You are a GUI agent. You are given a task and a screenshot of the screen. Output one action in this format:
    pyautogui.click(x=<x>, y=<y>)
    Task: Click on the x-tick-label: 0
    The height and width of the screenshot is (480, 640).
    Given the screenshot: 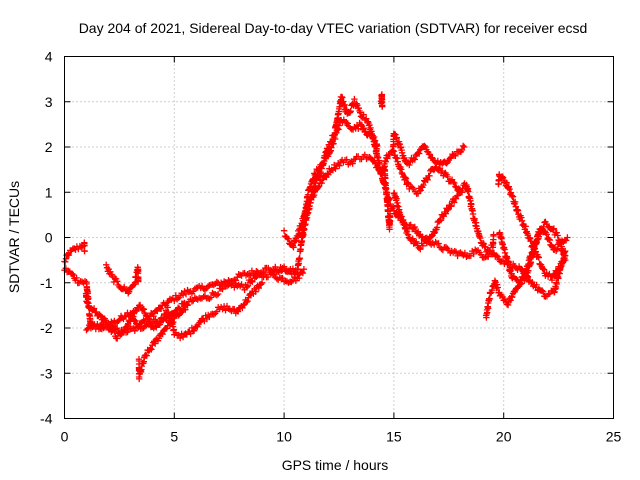 What is the action you would take?
    pyautogui.click(x=65, y=437)
    